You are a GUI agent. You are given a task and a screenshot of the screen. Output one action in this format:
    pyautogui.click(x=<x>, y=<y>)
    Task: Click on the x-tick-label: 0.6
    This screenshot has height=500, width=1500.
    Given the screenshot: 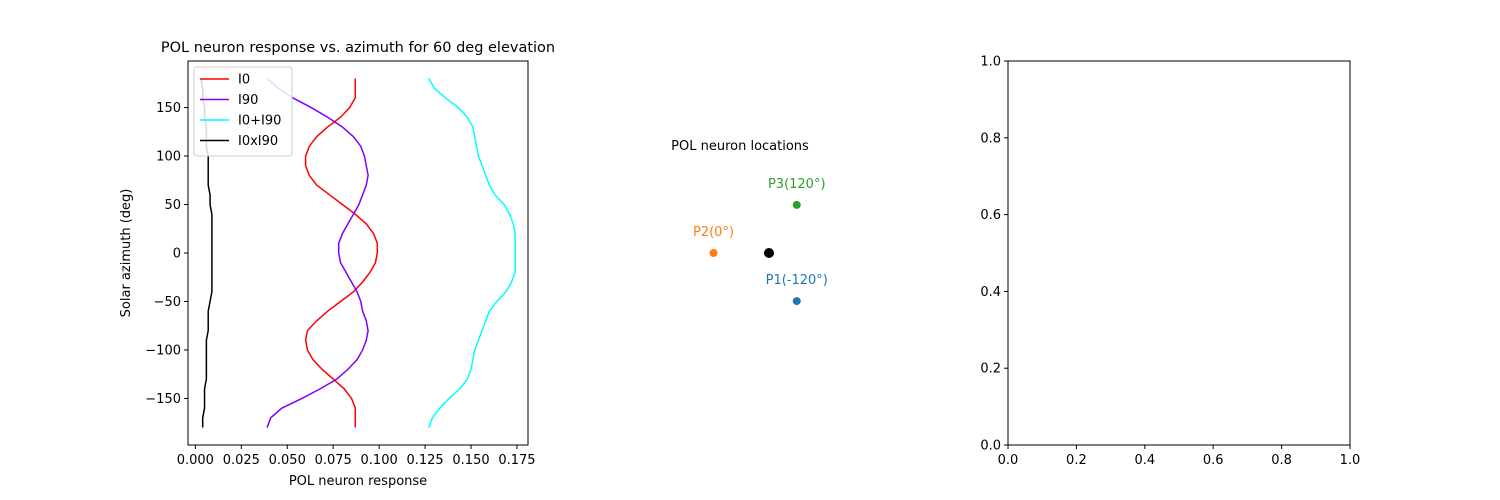 What is the action you would take?
    pyautogui.click(x=1213, y=460)
    